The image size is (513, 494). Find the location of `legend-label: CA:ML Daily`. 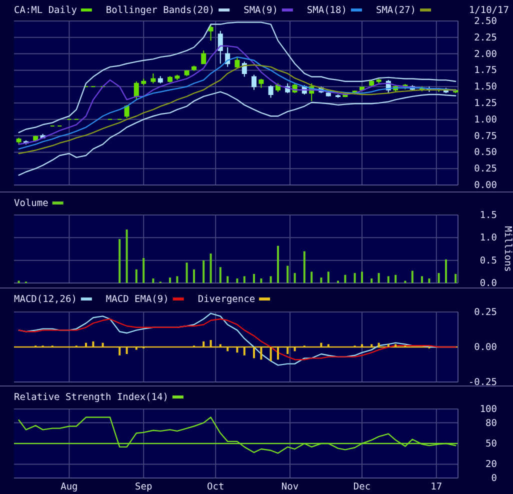

legend-label: CA:ML Daily is located at coordinates (46, 10).